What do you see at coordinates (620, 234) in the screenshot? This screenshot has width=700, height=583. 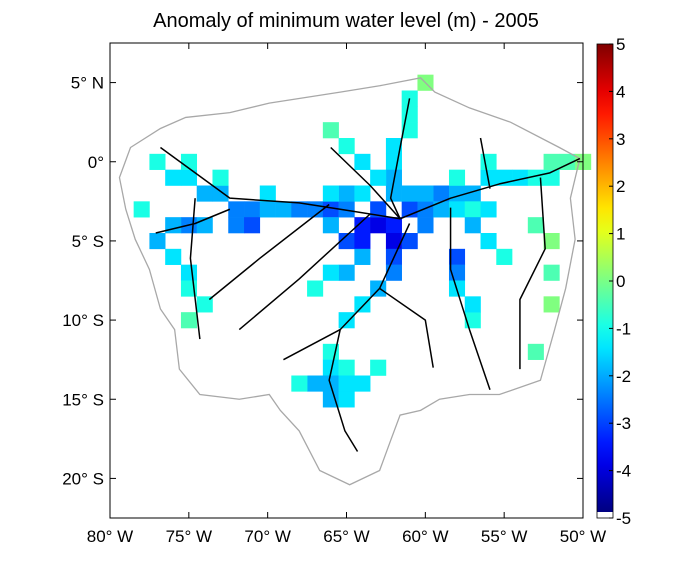 I see `colorbar-tick-label: 1` at bounding box center [620, 234].